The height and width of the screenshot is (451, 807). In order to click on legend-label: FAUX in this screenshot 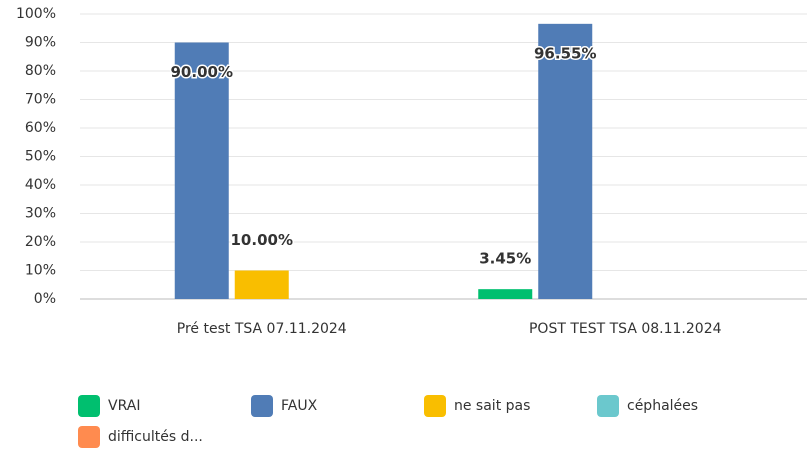, I will do `click(299, 406)`.